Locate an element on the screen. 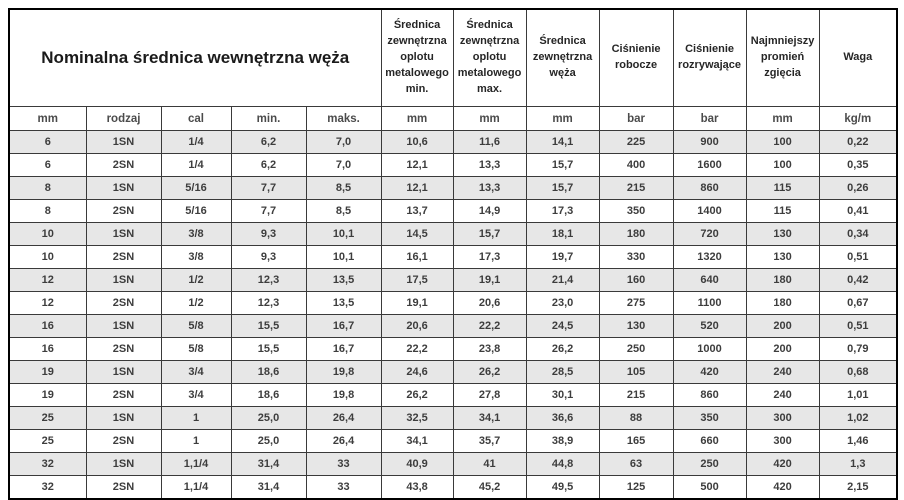  table-cell: 13,3 is located at coordinates (489, 188).